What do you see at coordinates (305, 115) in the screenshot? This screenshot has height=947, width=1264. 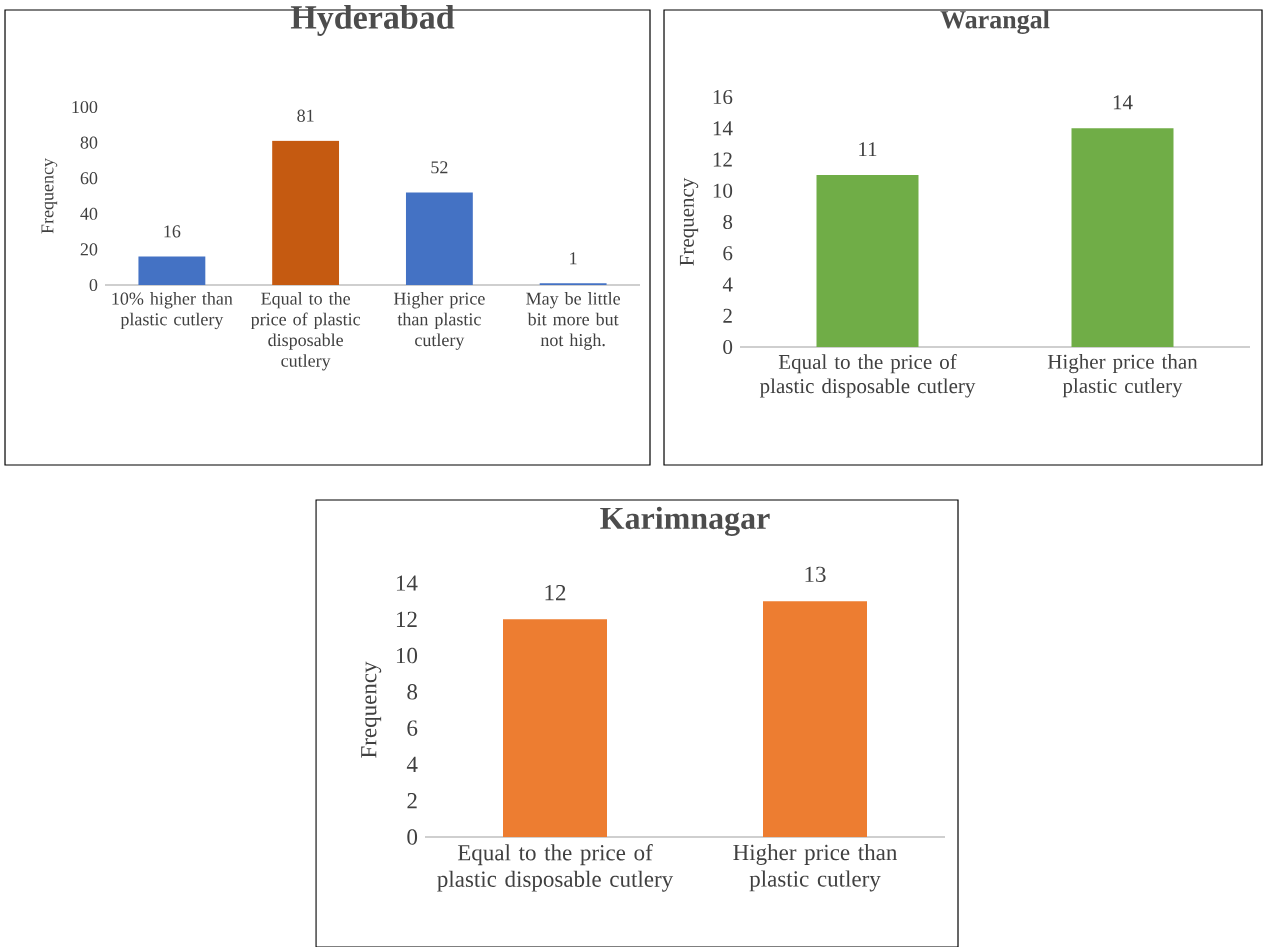 I see `data-label: 81` at bounding box center [305, 115].